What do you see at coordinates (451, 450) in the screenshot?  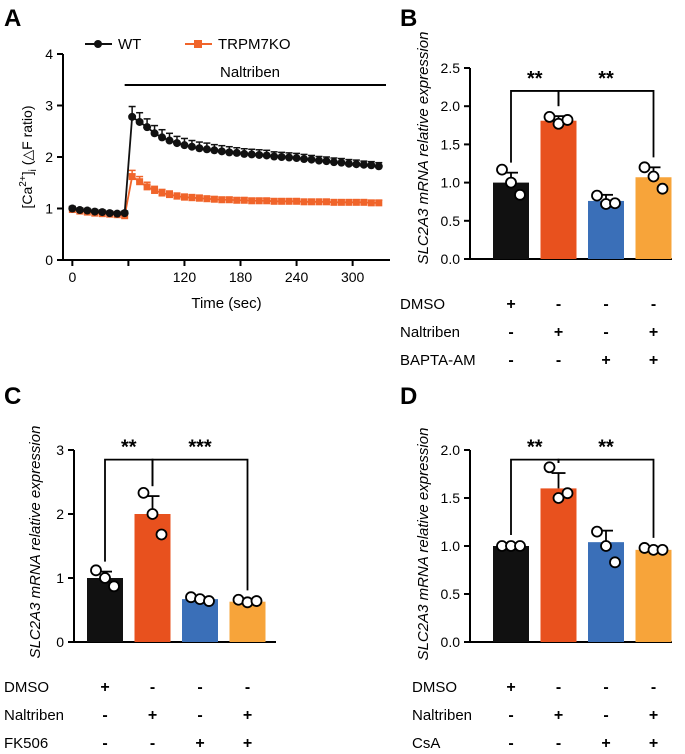 I see `d-ytick-label: 2.0` at bounding box center [451, 450].